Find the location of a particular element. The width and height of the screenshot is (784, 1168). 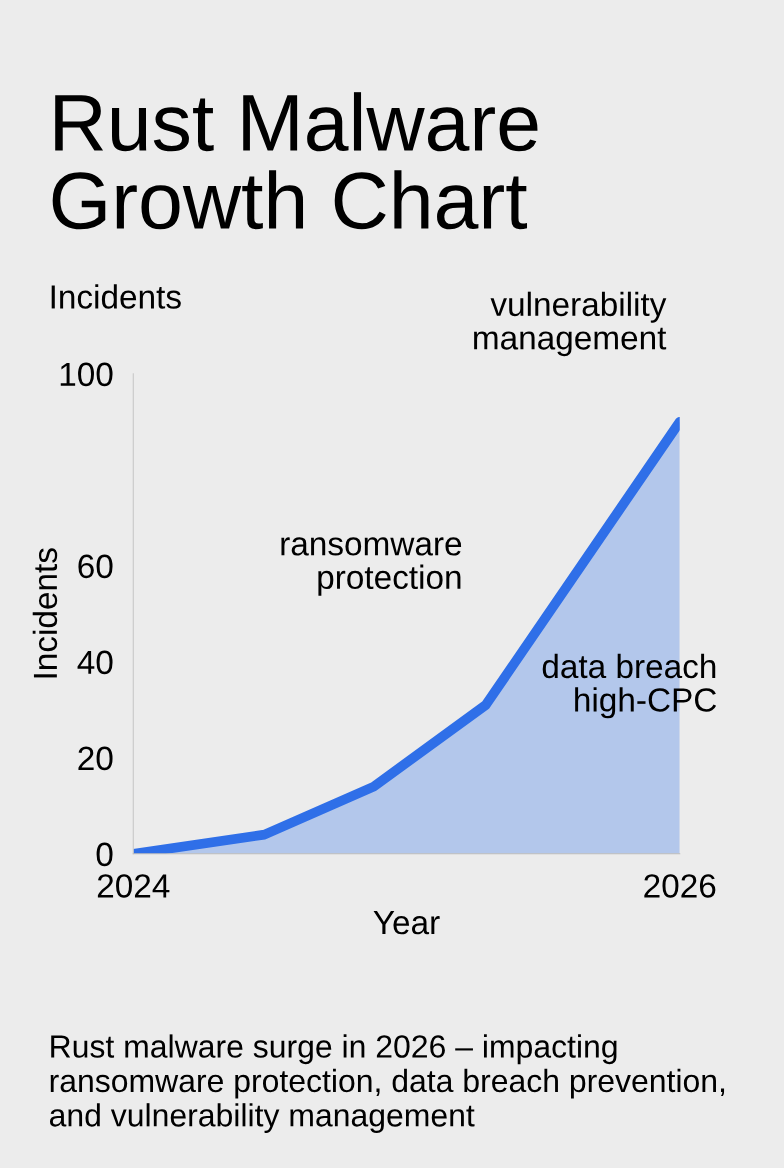

y-tick-label: 60 is located at coordinates (95, 566).